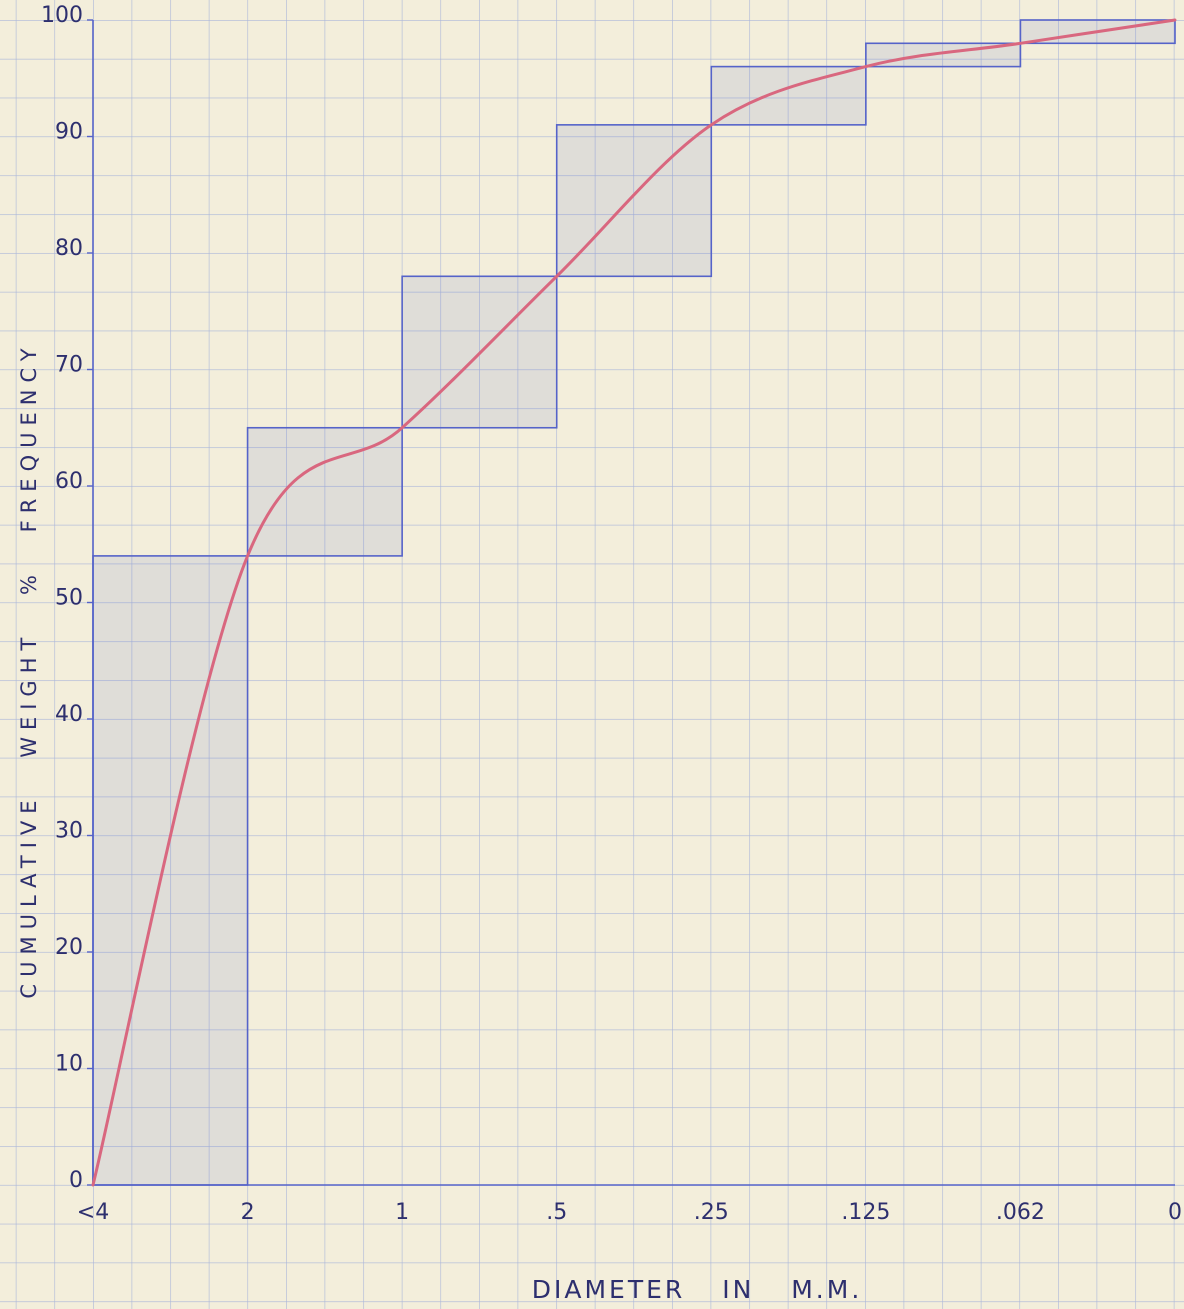 Image resolution: width=1184 pixels, height=1309 pixels. Describe the element at coordinates (76, 1180) in the screenshot. I see `y-tick-label: 0` at that location.